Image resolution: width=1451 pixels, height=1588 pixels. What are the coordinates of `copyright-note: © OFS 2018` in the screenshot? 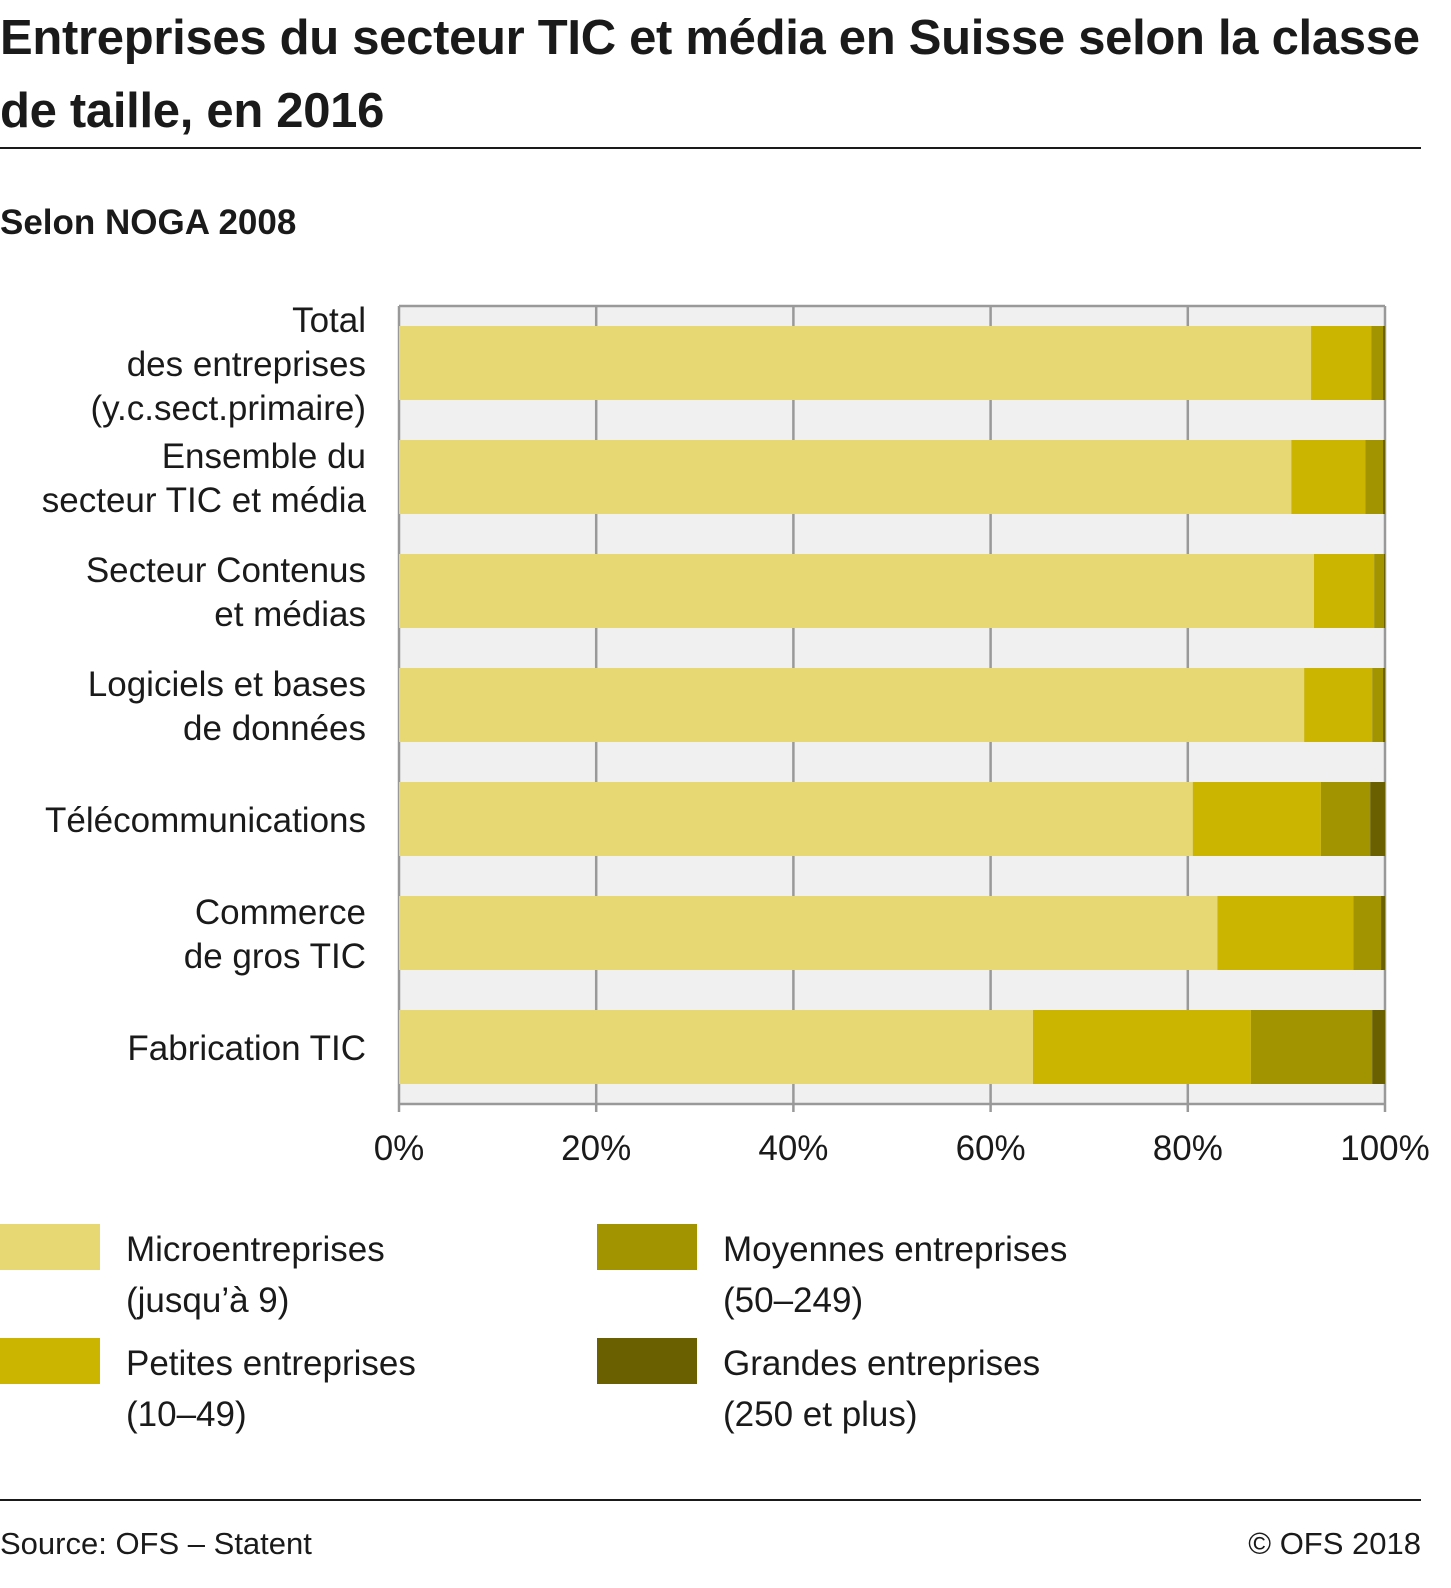 It's located at (1334, 1543).